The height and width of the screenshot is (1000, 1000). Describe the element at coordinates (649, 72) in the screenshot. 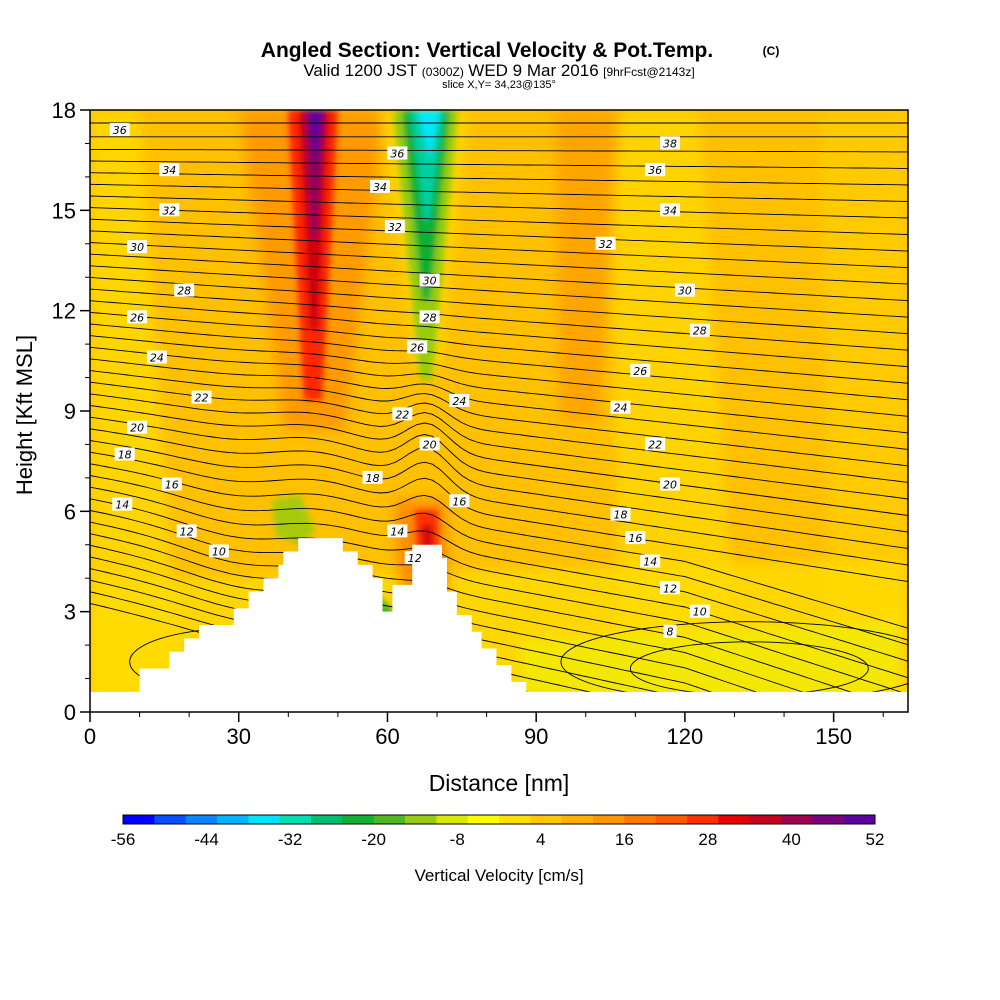

I see `forecast-info: [9hrFcst@2143z]` at that location.